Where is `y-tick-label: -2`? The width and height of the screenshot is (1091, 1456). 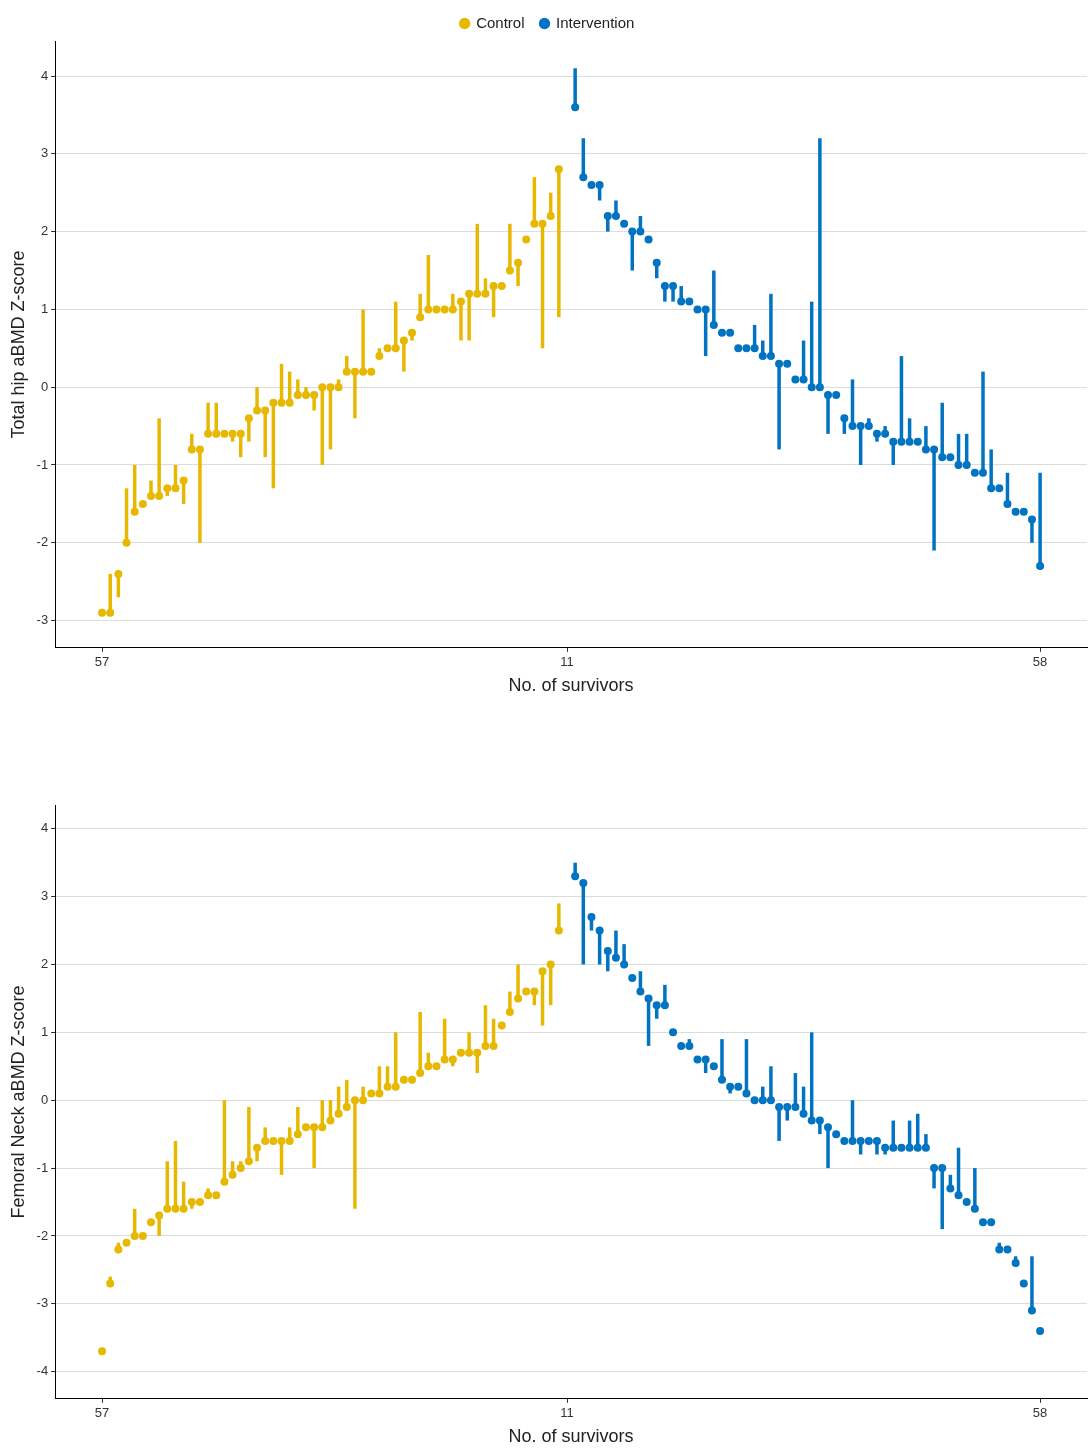
y-tick-label: -2 is located at coordinates (42, 542).